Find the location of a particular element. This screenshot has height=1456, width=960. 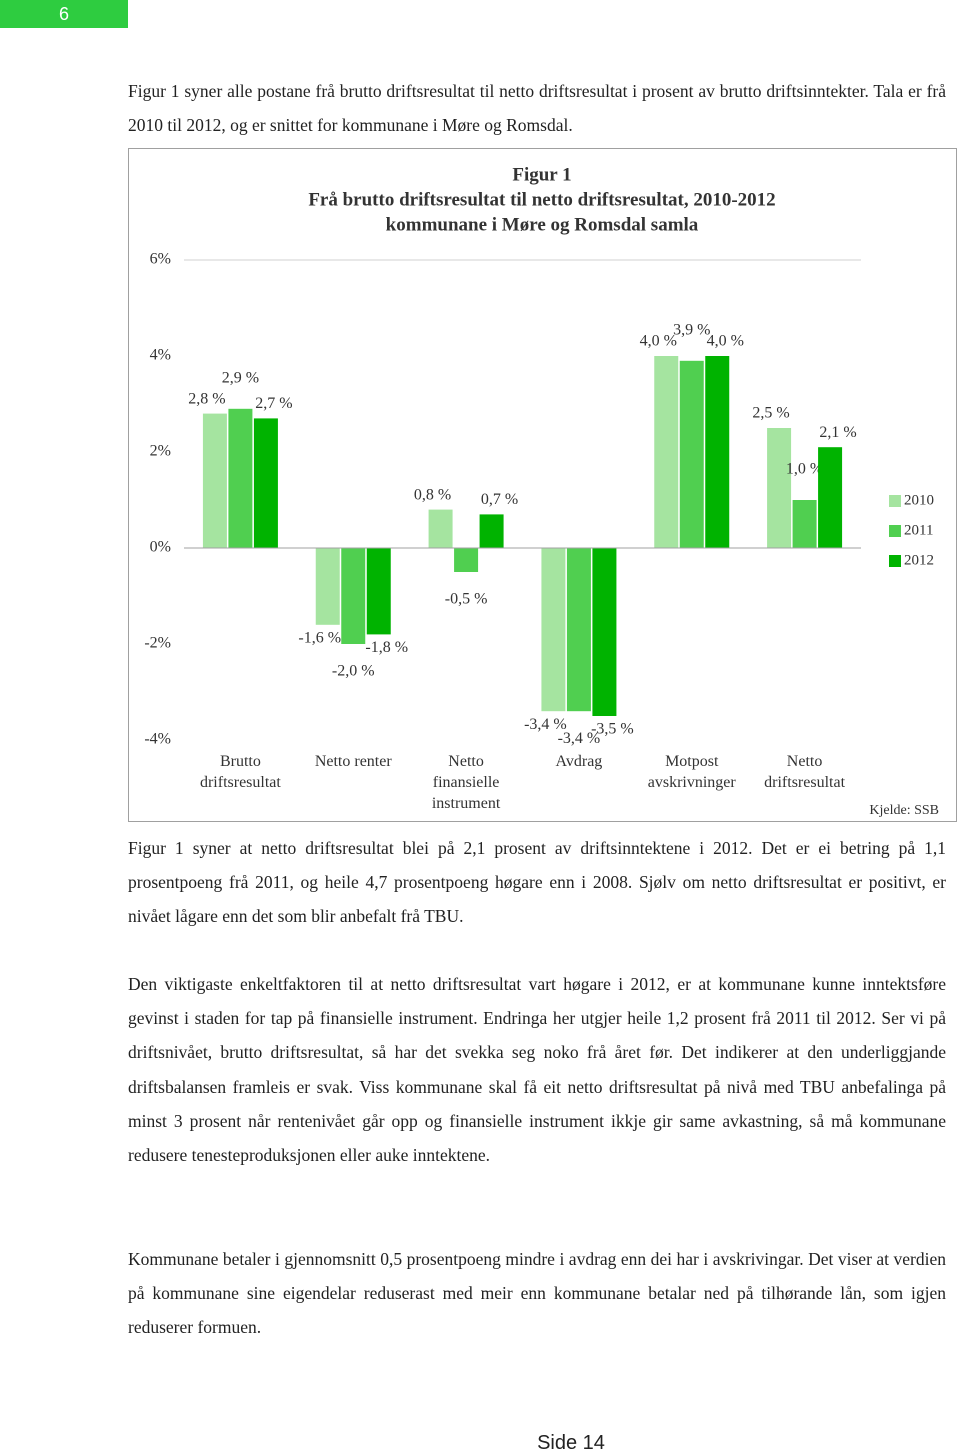

data-label: 2,7 % is located at coordinates (273, 403).